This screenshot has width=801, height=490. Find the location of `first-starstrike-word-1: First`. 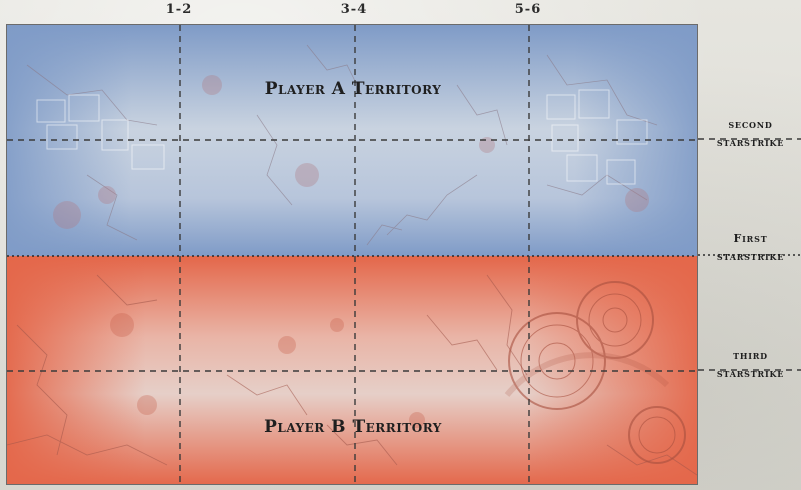

first-starstrike-word-1: First is located at coordinates (750, 238).